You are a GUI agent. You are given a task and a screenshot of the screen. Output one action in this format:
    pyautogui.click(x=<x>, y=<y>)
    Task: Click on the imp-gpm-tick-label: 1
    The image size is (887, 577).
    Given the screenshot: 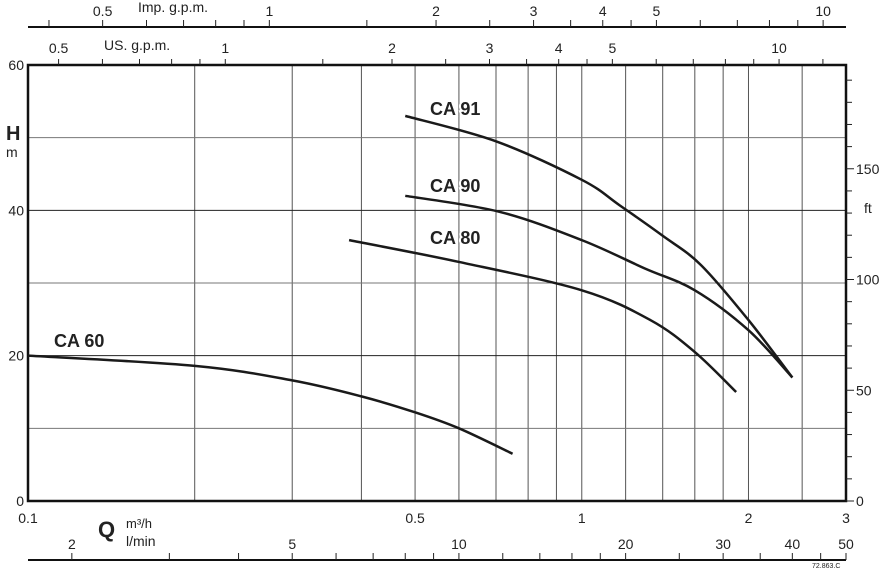 What is the action you would take?
    pyautogui.click(x=269, y=11)
    